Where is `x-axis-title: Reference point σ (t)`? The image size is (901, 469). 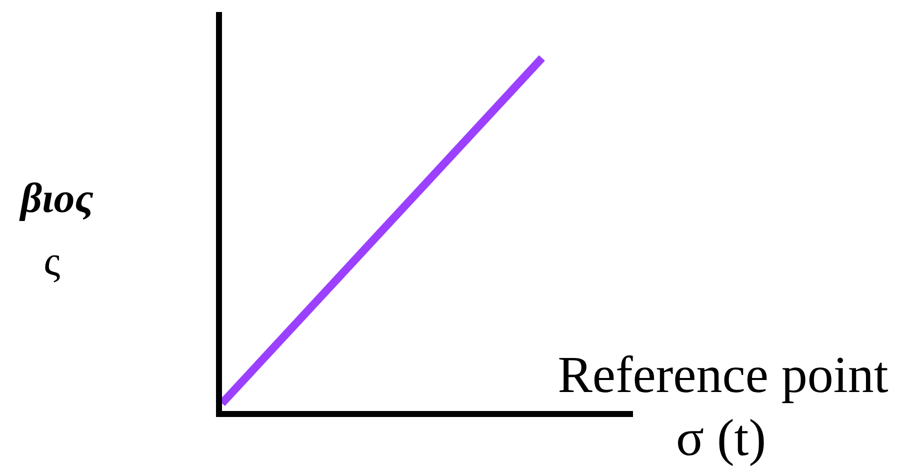 x-axis-title: Reference point σ (t) is located at coordinates (723, 407).